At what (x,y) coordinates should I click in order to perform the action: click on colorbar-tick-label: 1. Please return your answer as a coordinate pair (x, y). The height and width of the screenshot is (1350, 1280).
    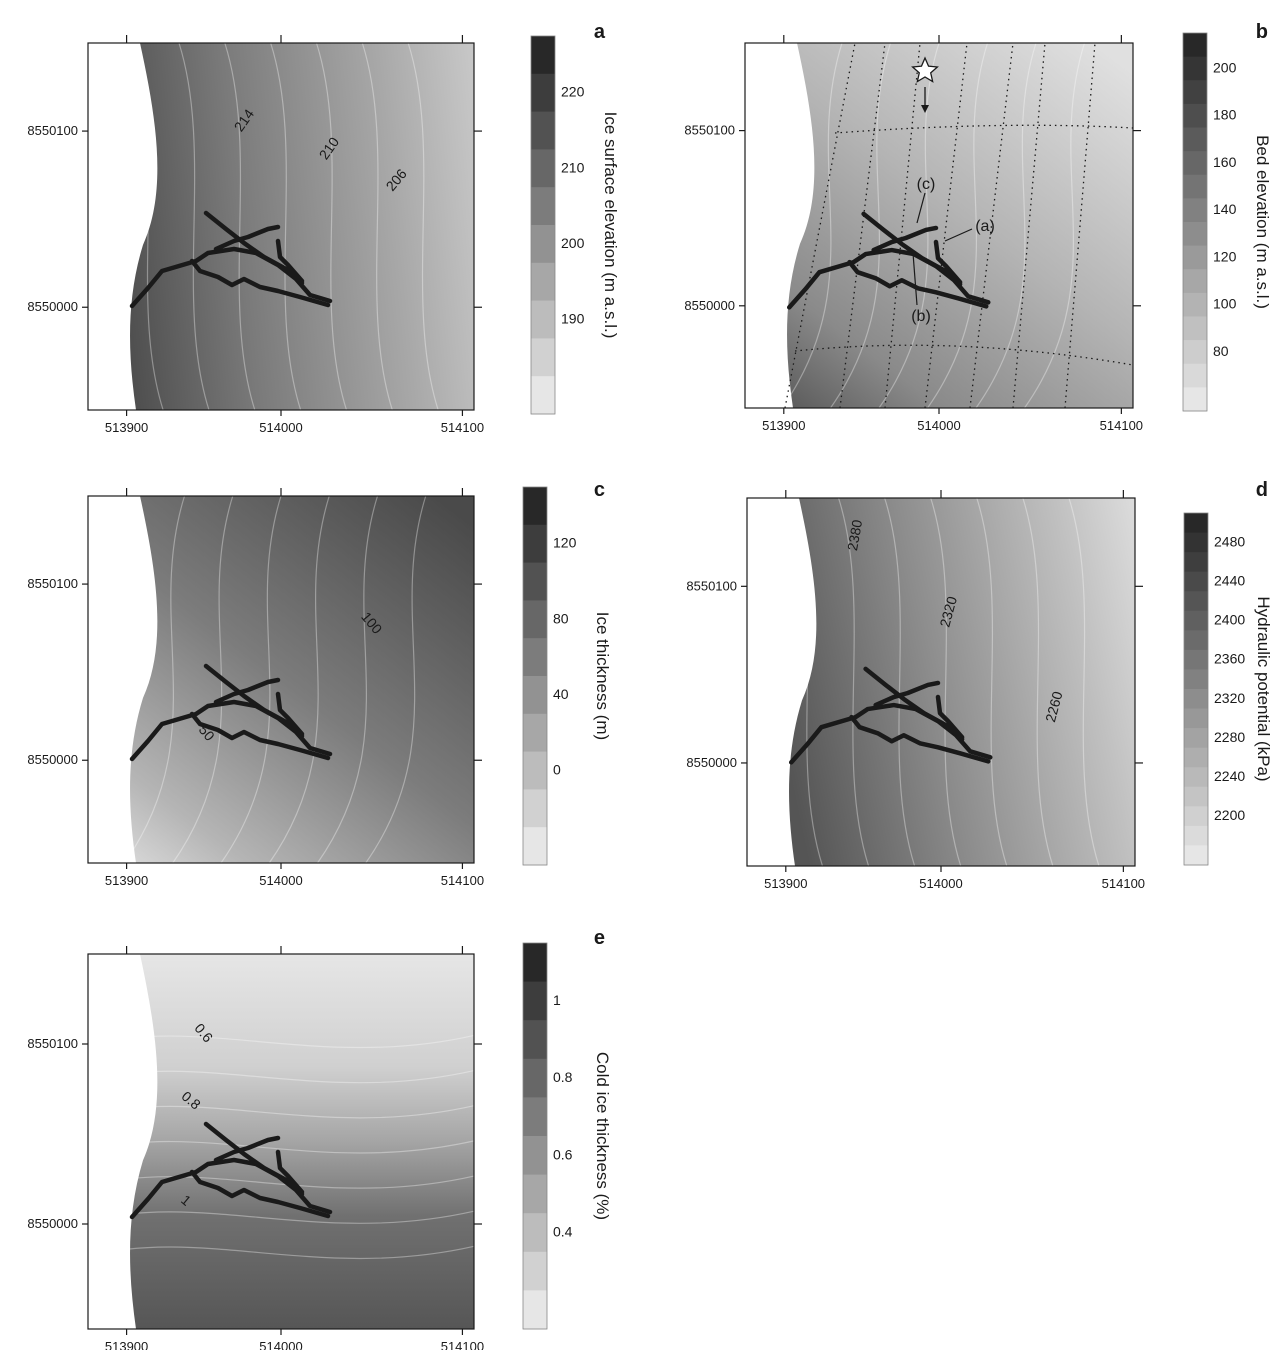
    Looking at the image, I should click on (557, 1000).